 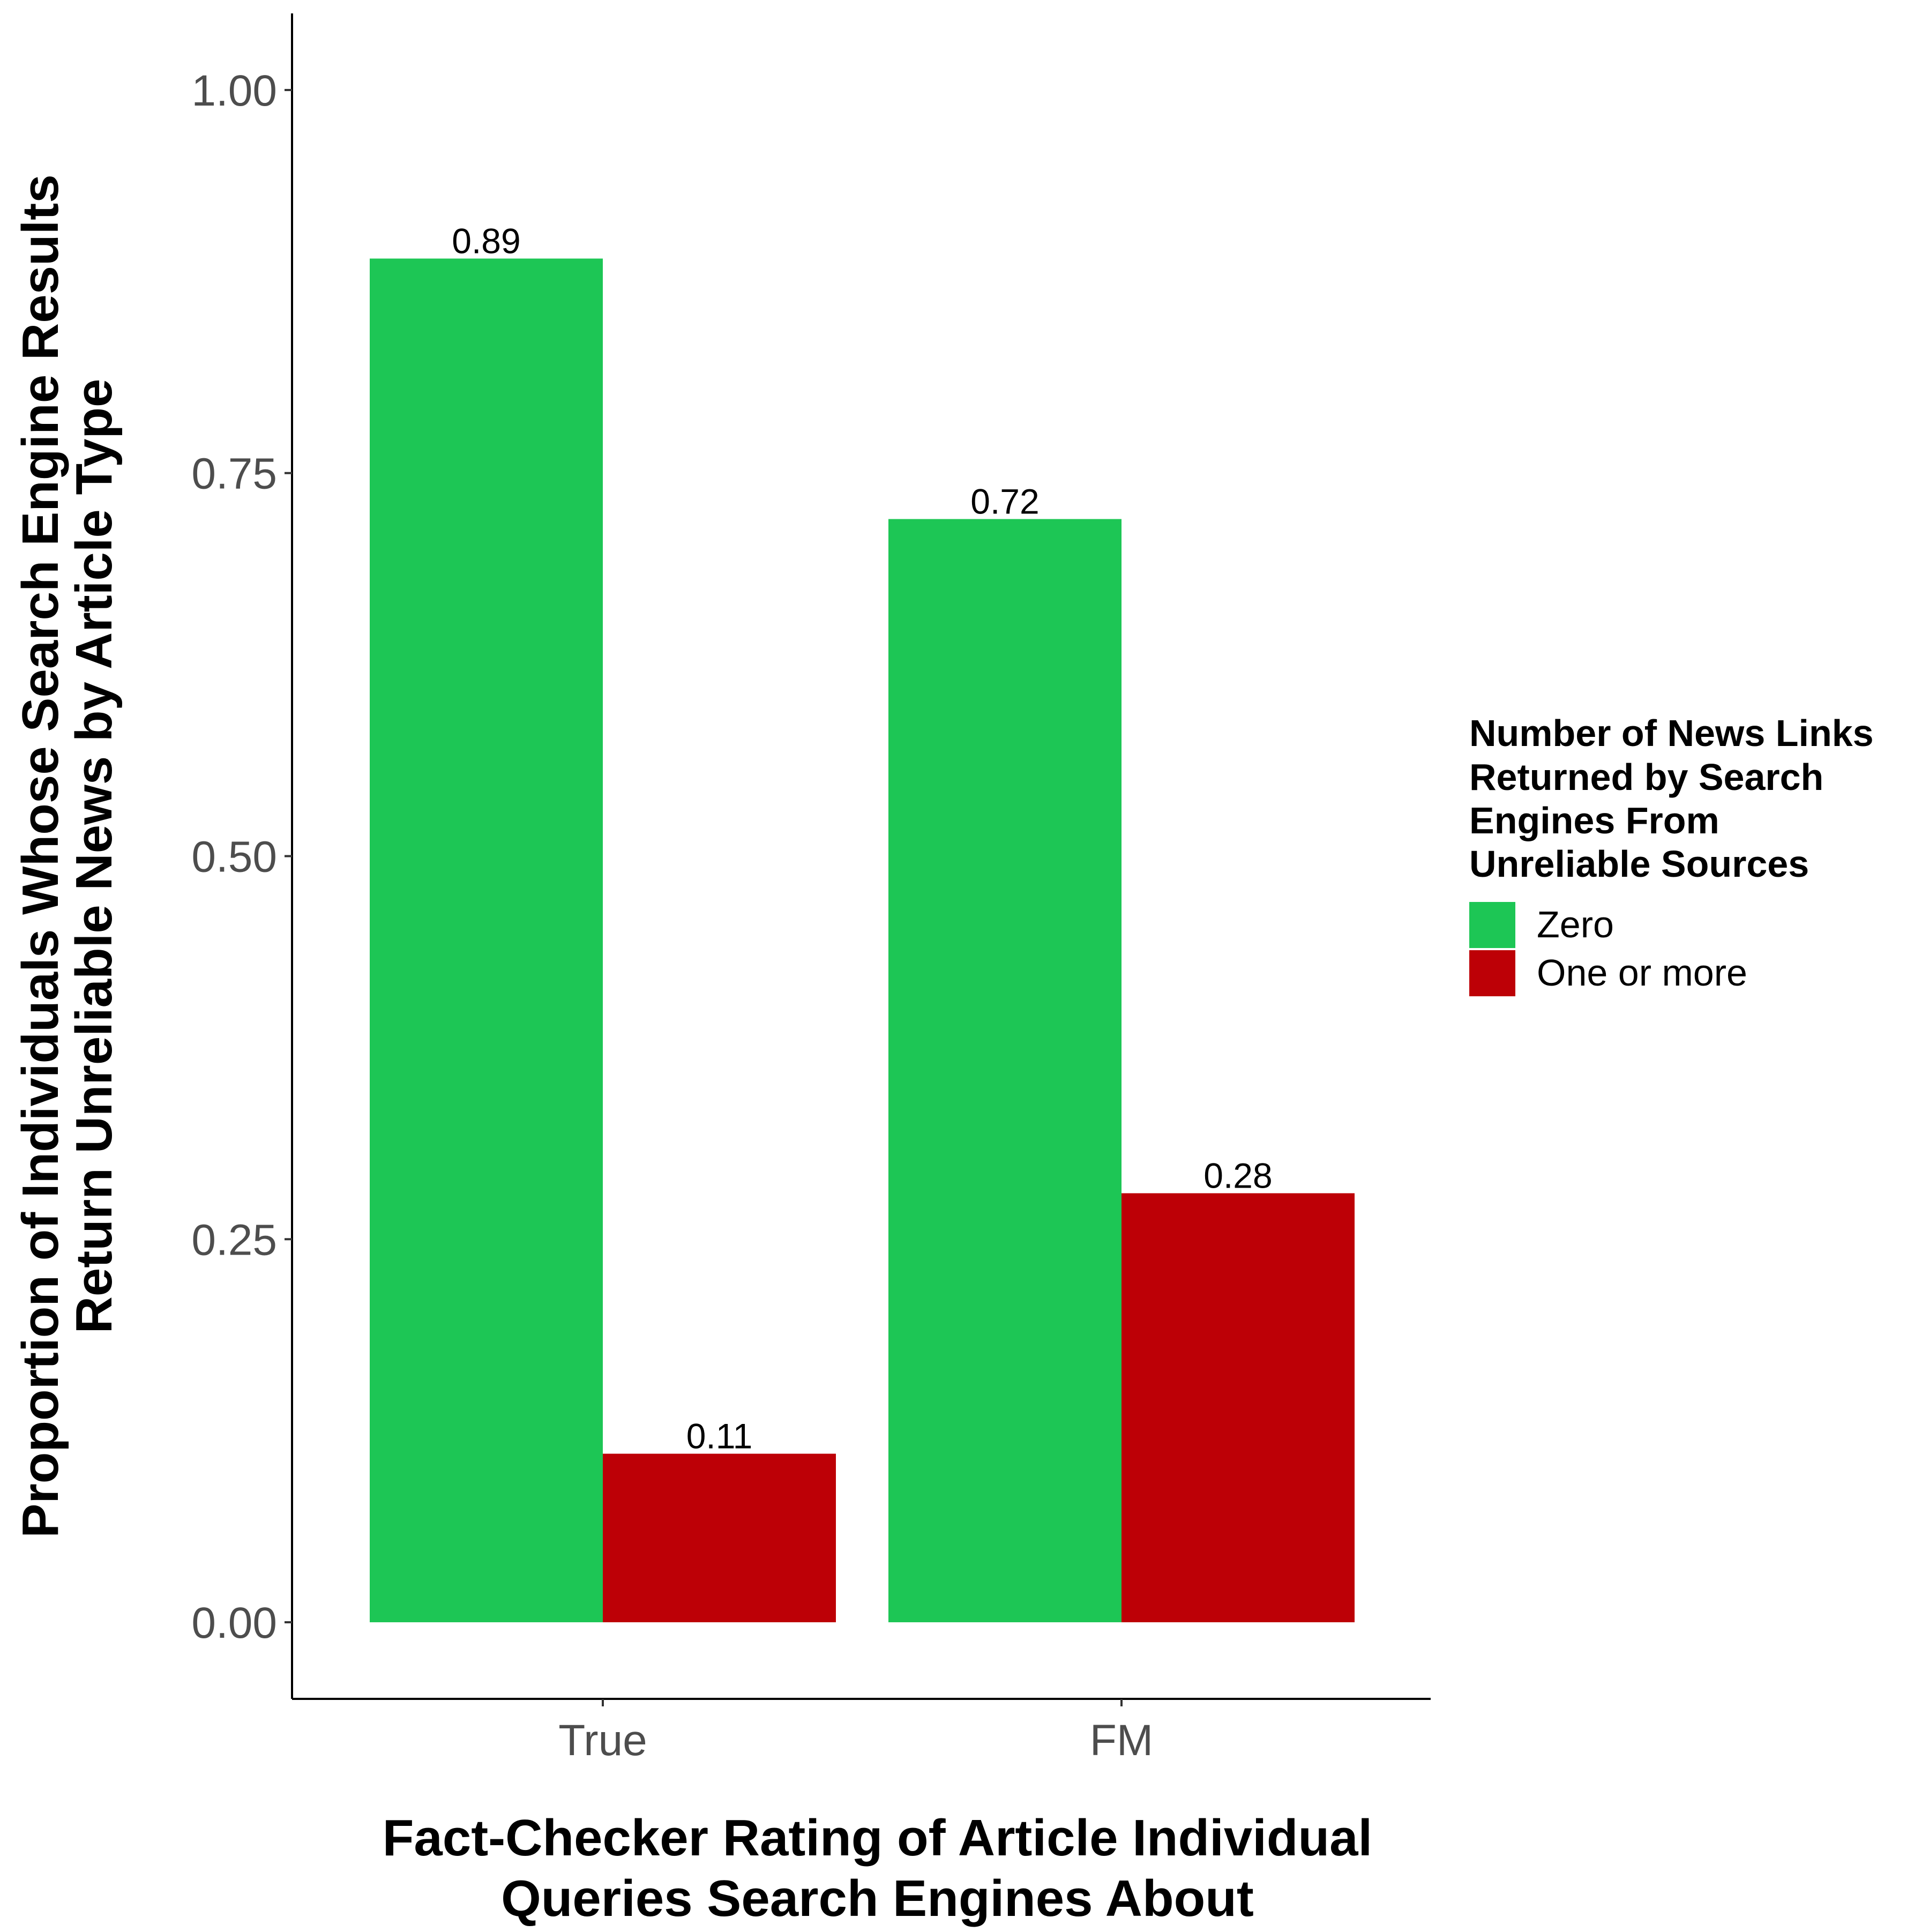 What do you see at coordinates (878, 1898) in the screenshot?
I see `x-axis-title: Queries Search Engines About` at bounding box center [878, 1898].